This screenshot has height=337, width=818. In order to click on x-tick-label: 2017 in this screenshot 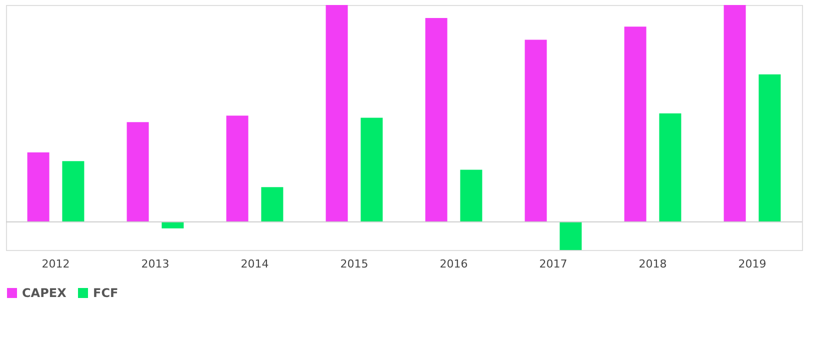, I will do `click(553, 264)`.